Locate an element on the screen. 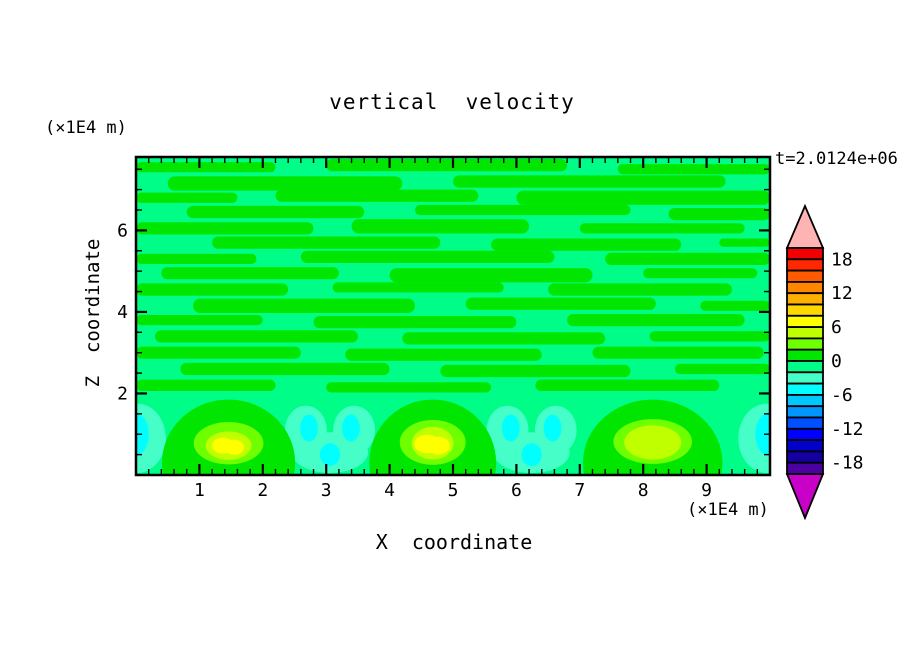 This screenshot has width=904, height=654. x-axis-unit-label: (×1E4 m) is located at coordinates (728, 510).